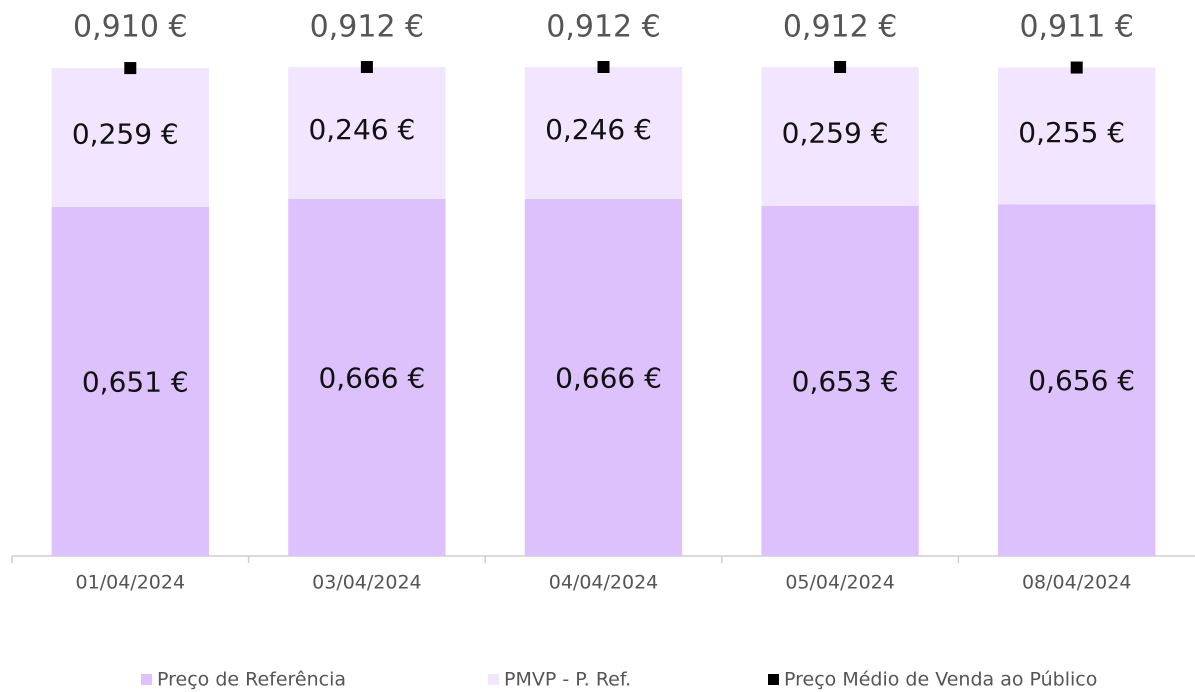  Describe the element at coordinates (131, 583) in the screenshot. I see `x-tick-label: 01/04/2024` at that location.